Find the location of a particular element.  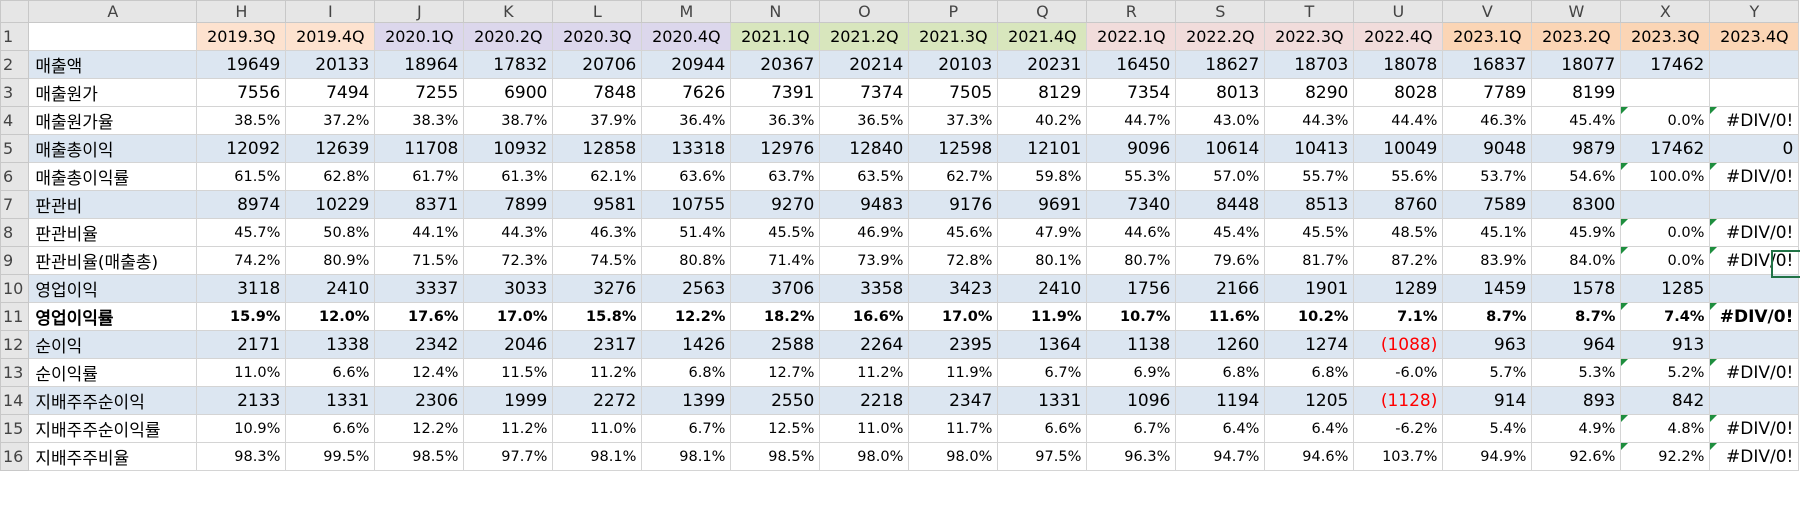

quarter-cell: 2021.4Q is located at coordinates (1042, 36).